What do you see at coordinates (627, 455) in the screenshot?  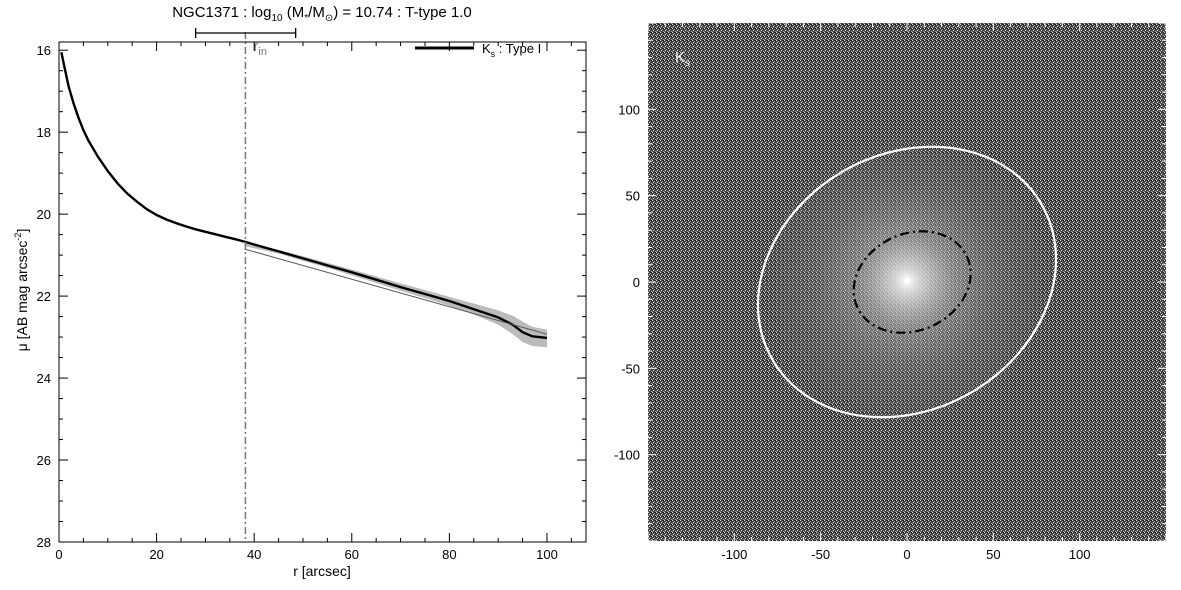 I see `image-y-tick-label: -100` at bounding box center [627, 455].